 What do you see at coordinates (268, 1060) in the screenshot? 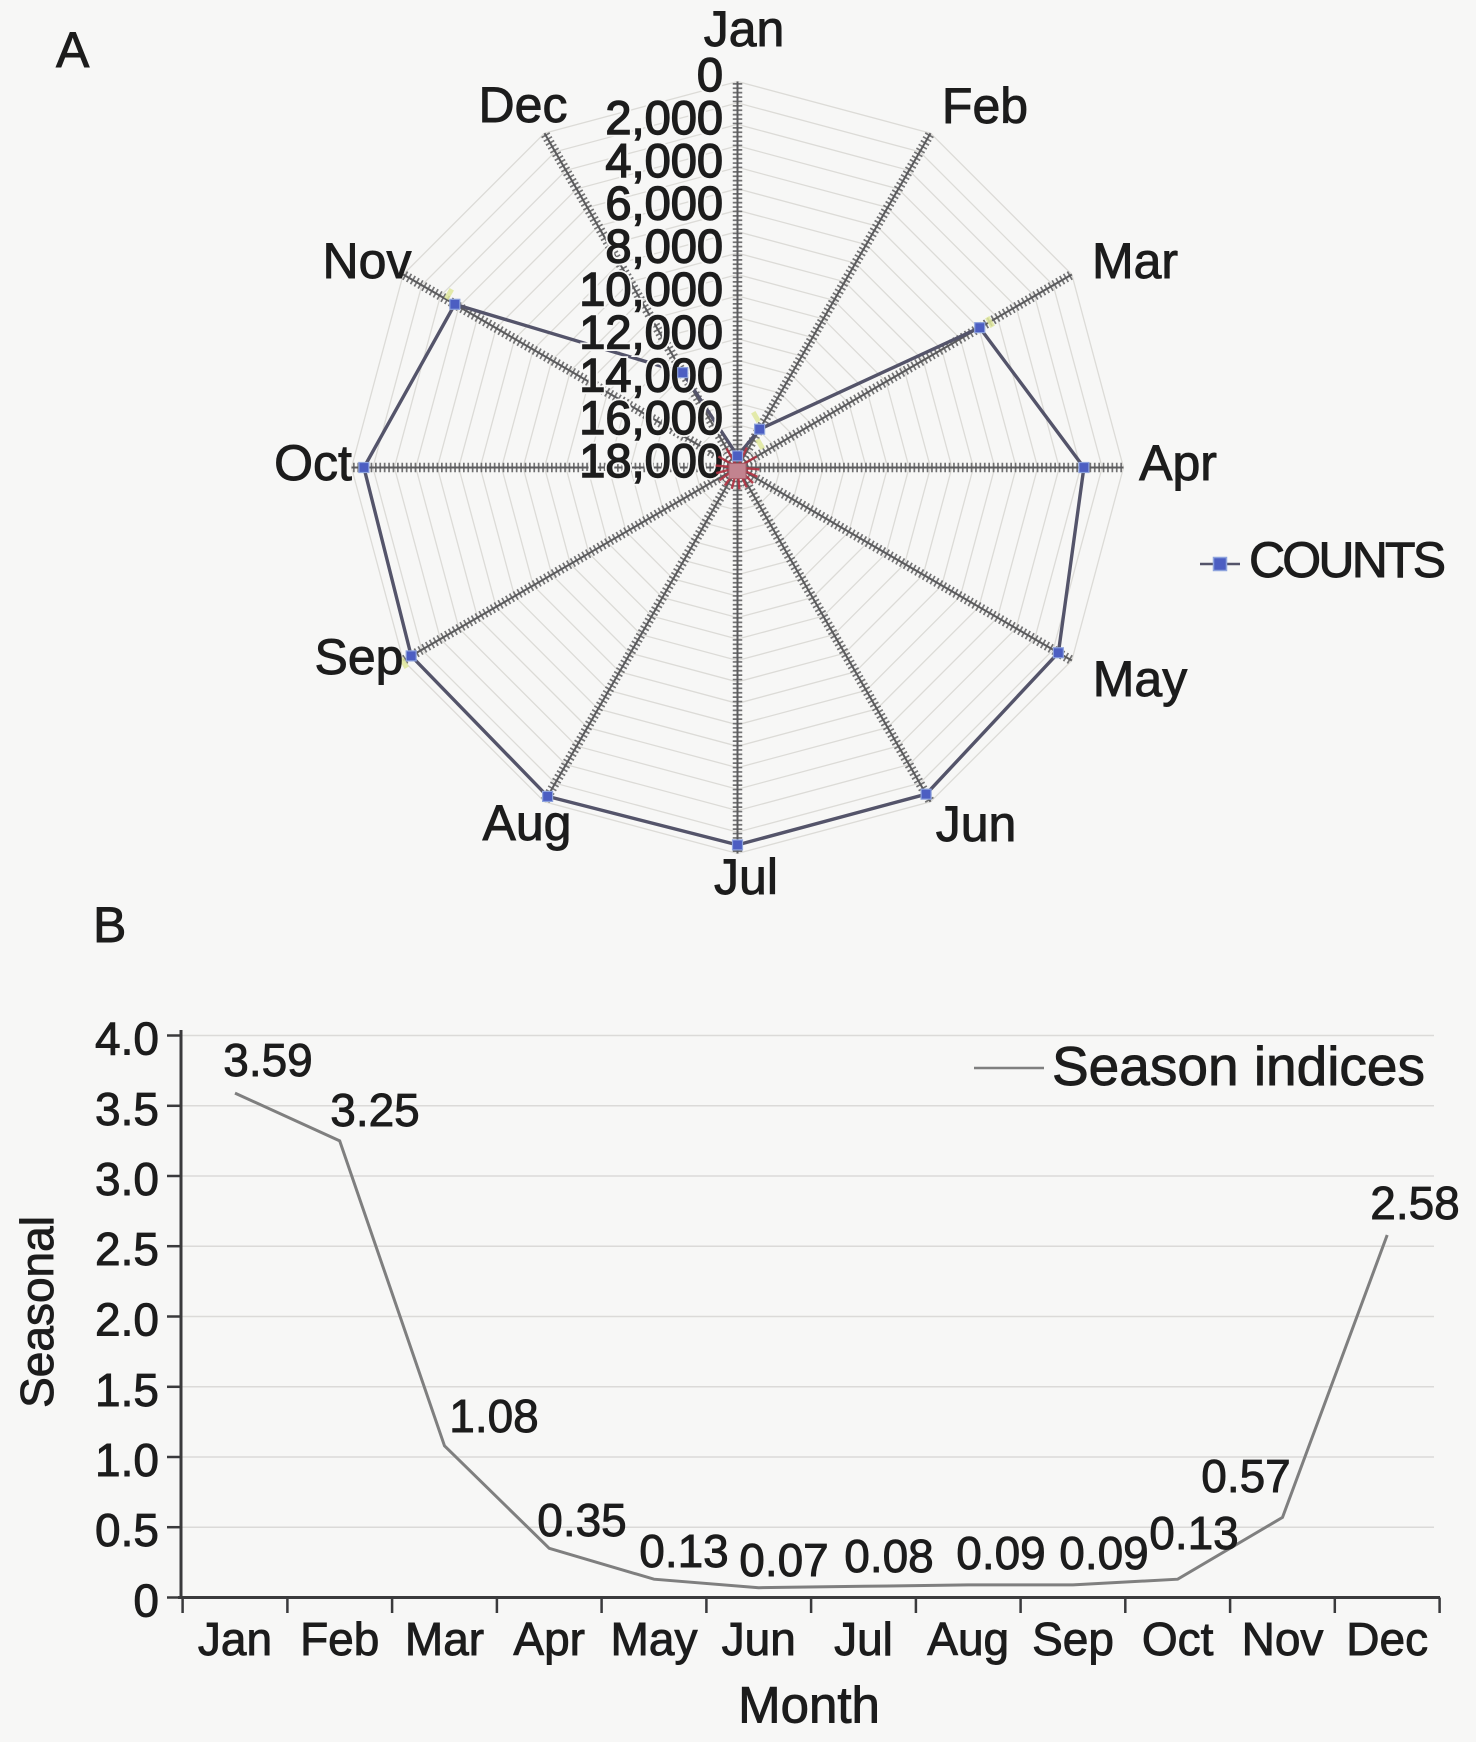
I see `svg-text: 3.59` at bounding box center [268, 1060].